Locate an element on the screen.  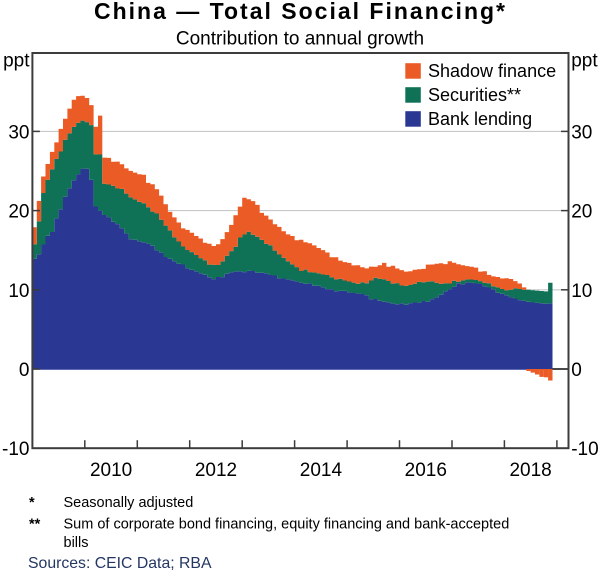
svg-text: Shadow finance is located at coordinates (492, 71).